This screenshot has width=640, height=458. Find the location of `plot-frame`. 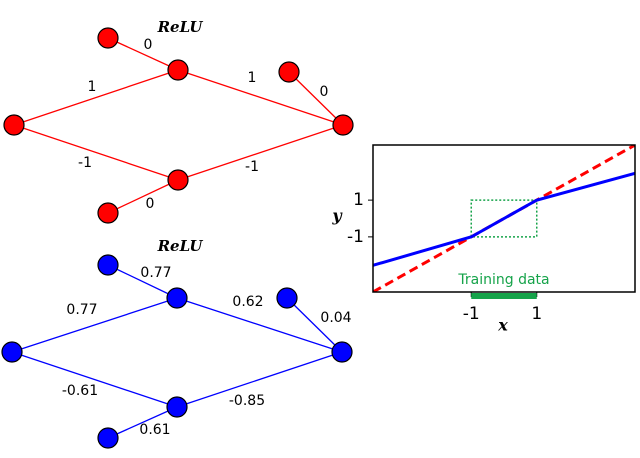

plot-frame is located at coordinates (504, 218).